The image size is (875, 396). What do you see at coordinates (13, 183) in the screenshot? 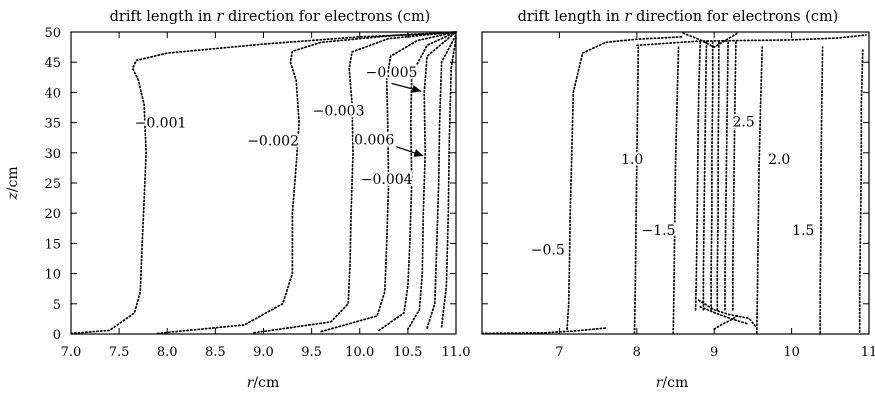
I see `y-axis-label: z/cm` at bounding box center [13, 183].